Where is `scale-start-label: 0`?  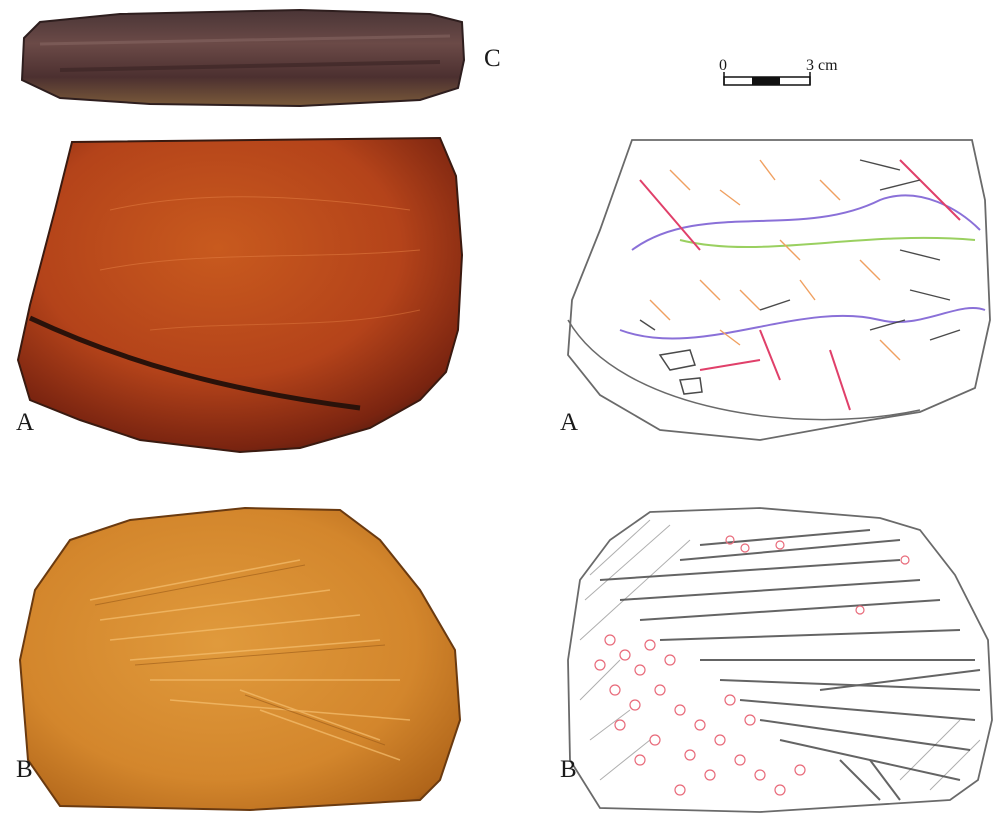
scale-start-label: 0 is located at coordinates (723, 65).